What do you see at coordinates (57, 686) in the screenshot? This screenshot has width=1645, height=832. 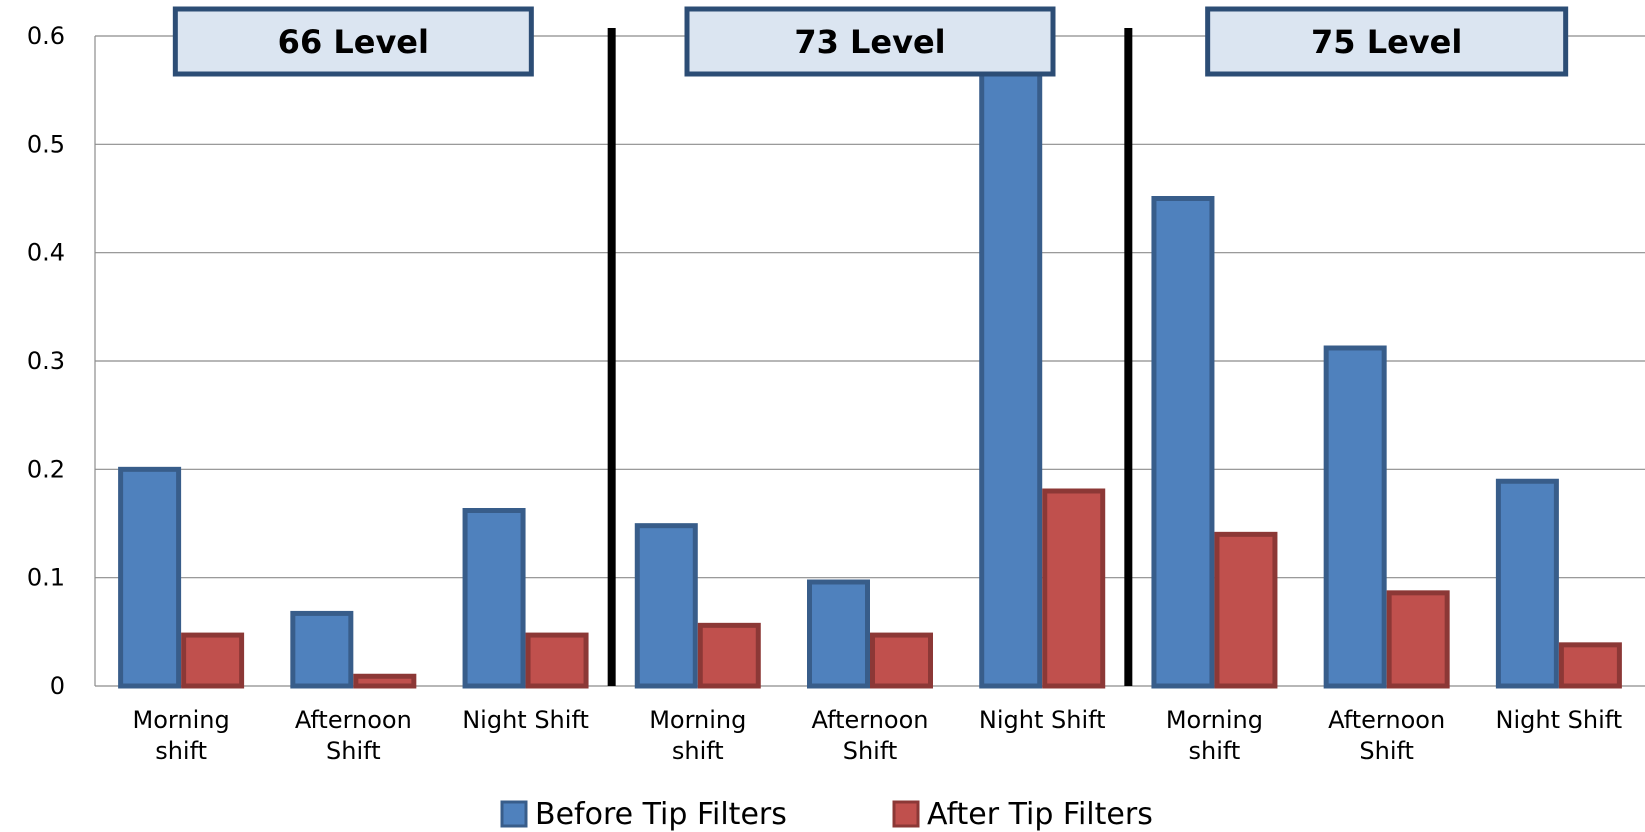 I see `y-tick-label: 0` at bounding box center [57, 686].